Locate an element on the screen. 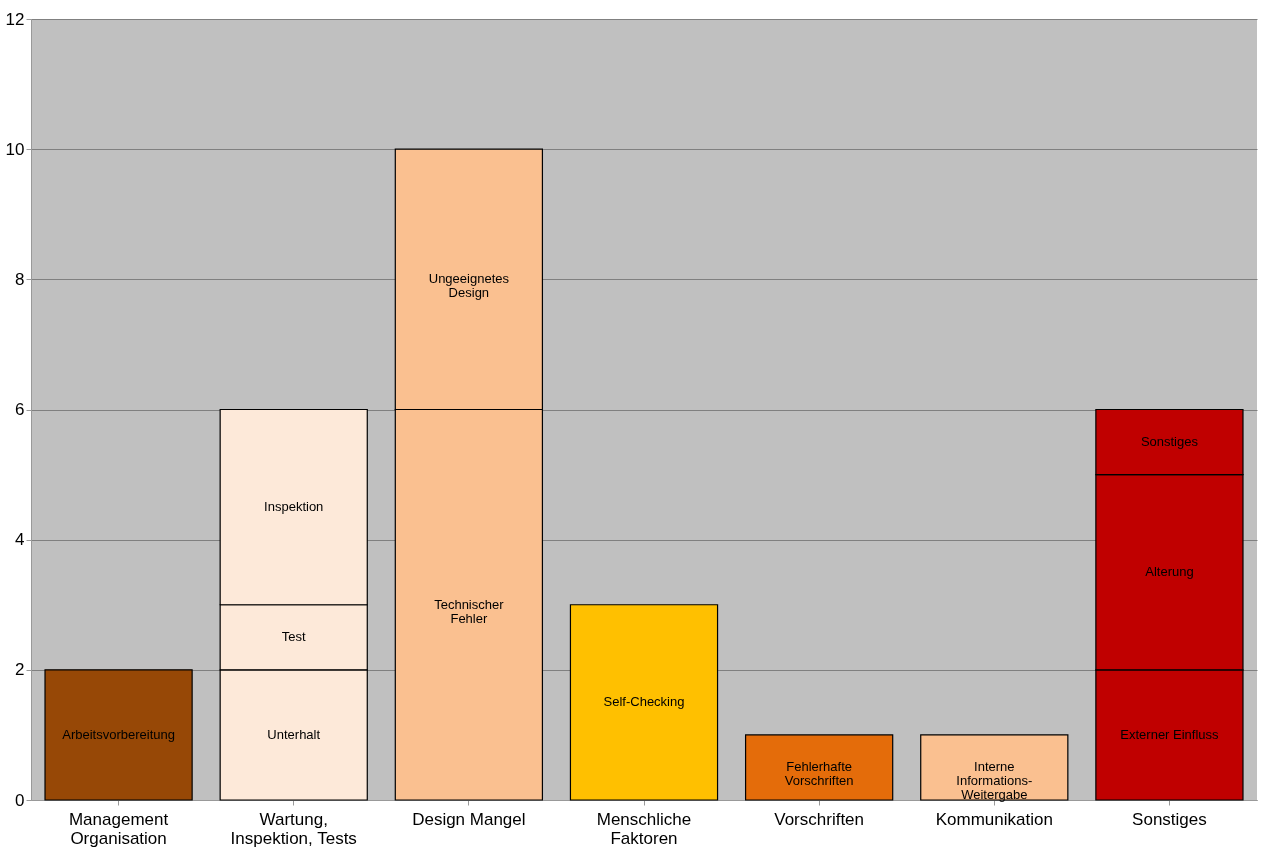 The height and width of the screenshot is (861, 1277). y-tick-label: 10 is located at coordinates (15, 149).